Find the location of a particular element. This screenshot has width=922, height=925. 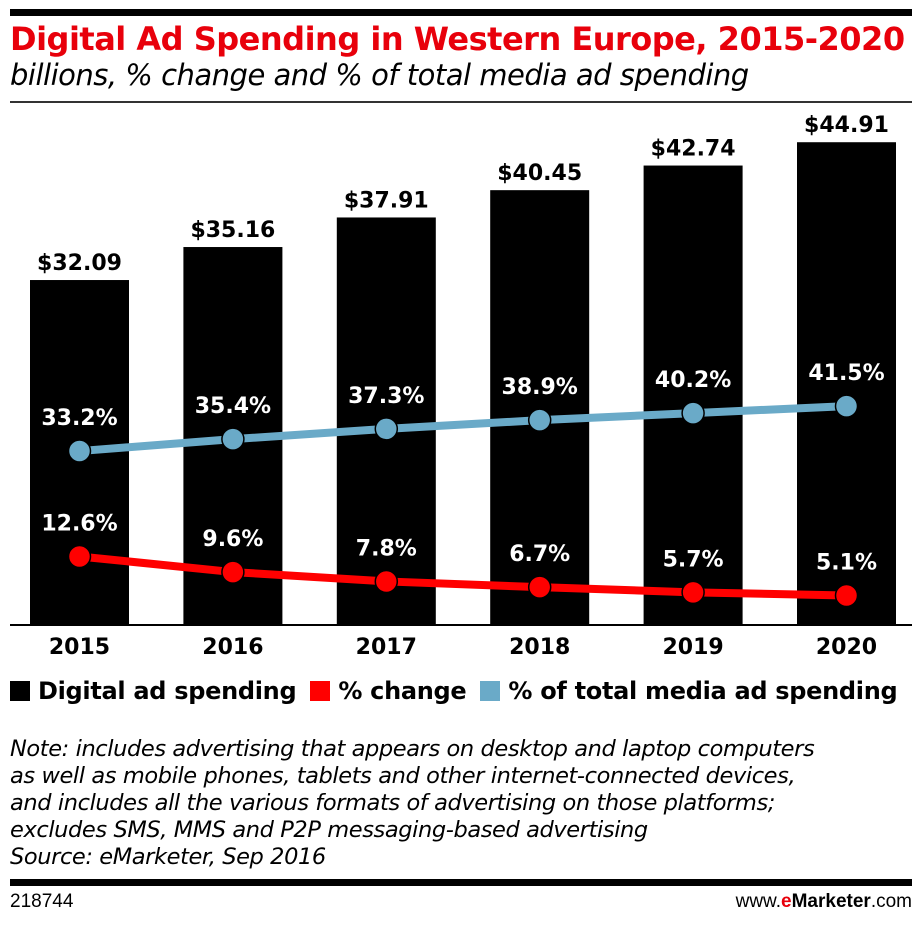

site-suffix: .com is located at coordinates (891, 901).